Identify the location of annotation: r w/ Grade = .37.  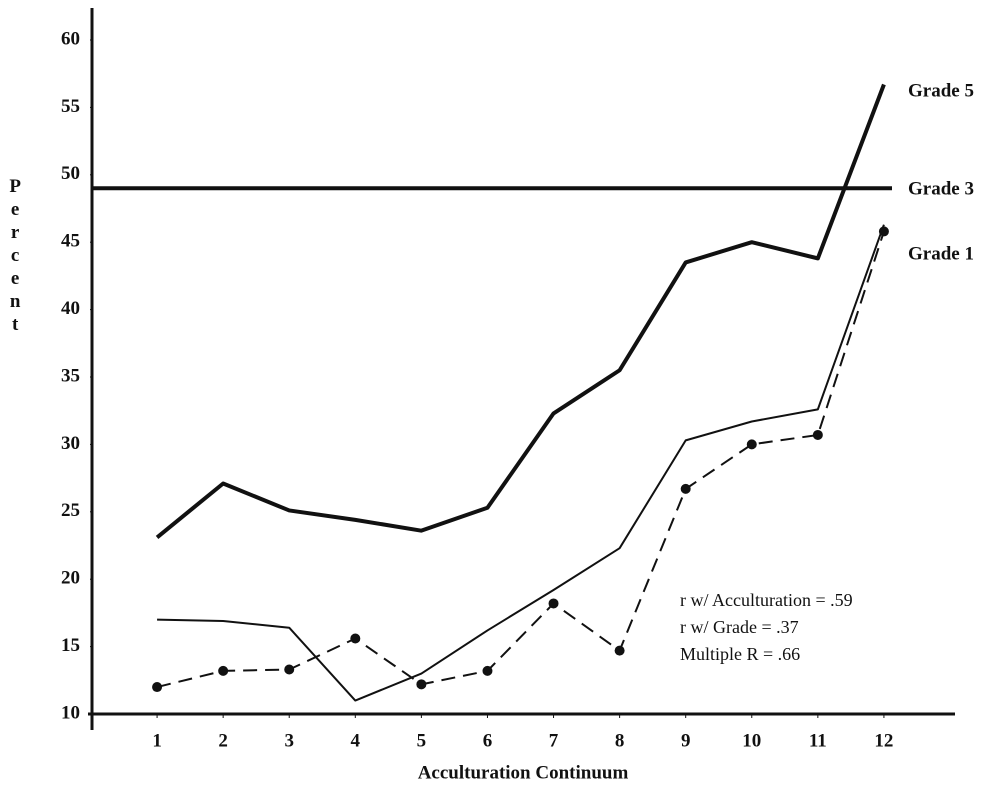
(739, 627).